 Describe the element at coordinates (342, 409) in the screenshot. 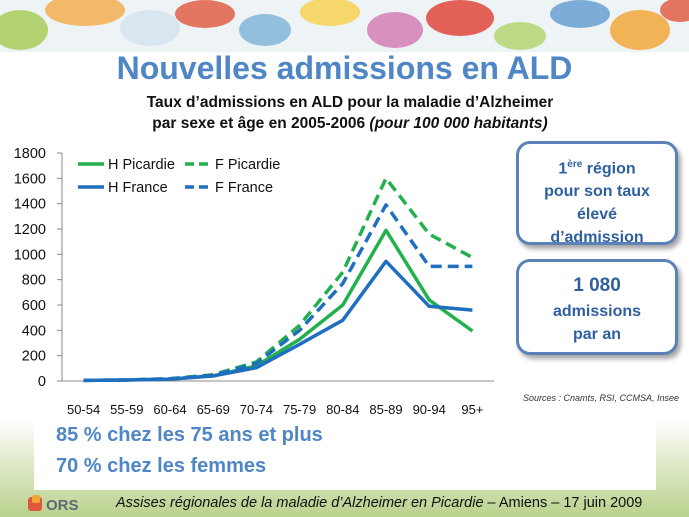

I see `x-tick-label: 80-84` at that location.